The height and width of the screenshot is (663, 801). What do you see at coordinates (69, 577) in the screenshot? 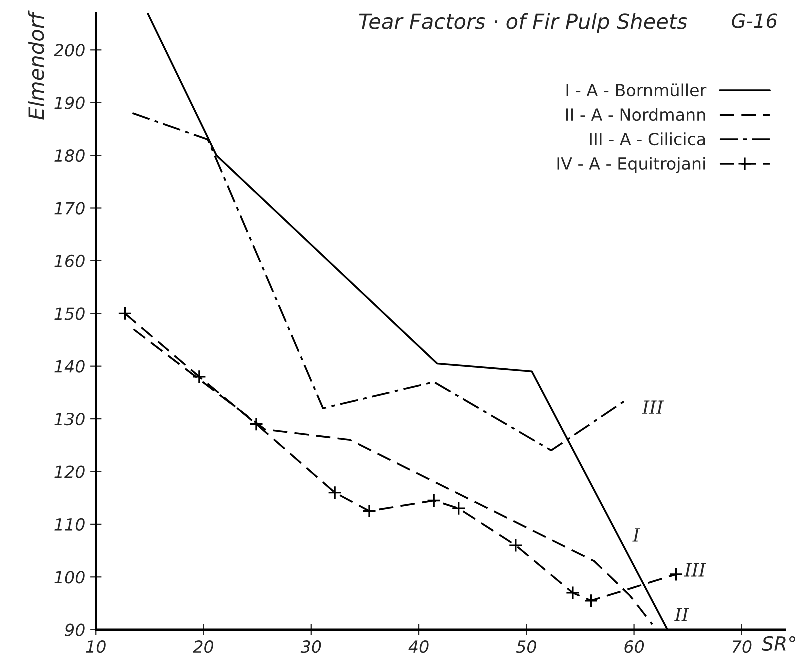
I see `y-tick-label: 100` at bounding box center [69, 577].